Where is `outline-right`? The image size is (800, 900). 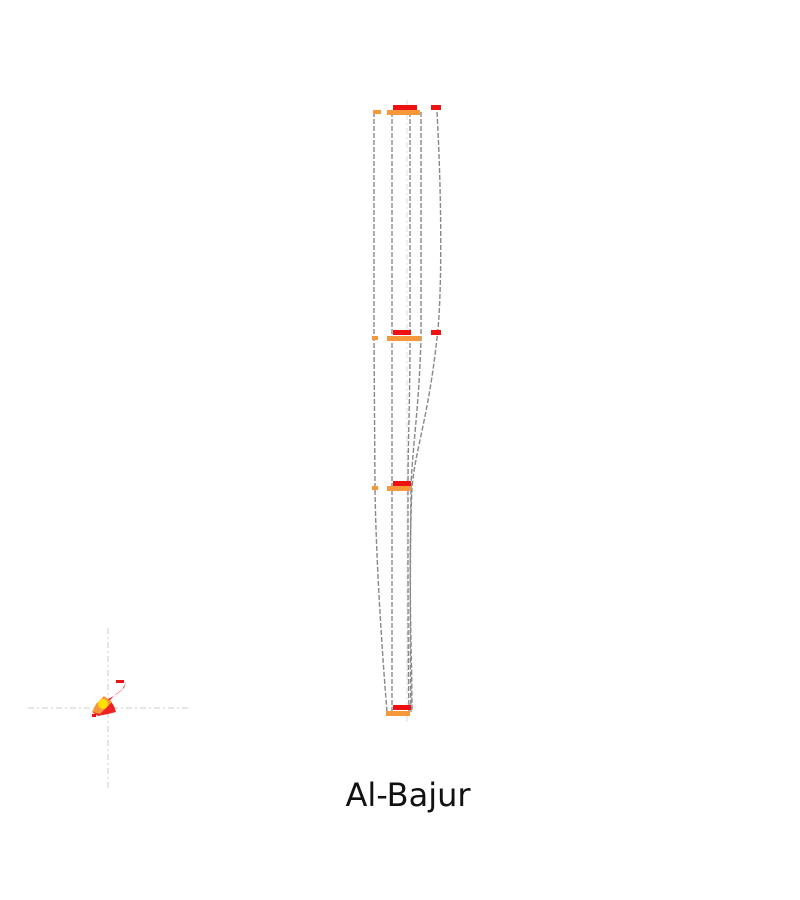 outline-right is located at coordinates (415, 412).